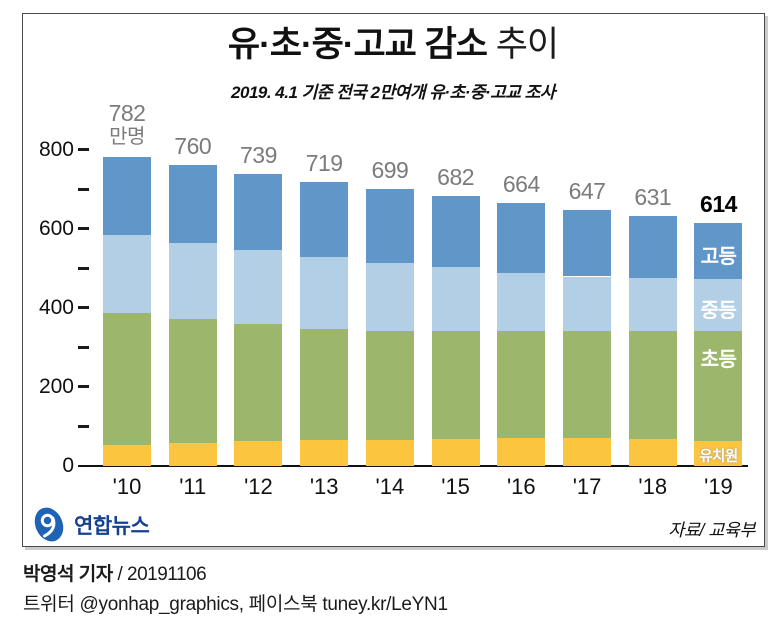 The height and width of the screenshot is (627, 778). I want to click on bar-value-label: 739, so click(258, 154).